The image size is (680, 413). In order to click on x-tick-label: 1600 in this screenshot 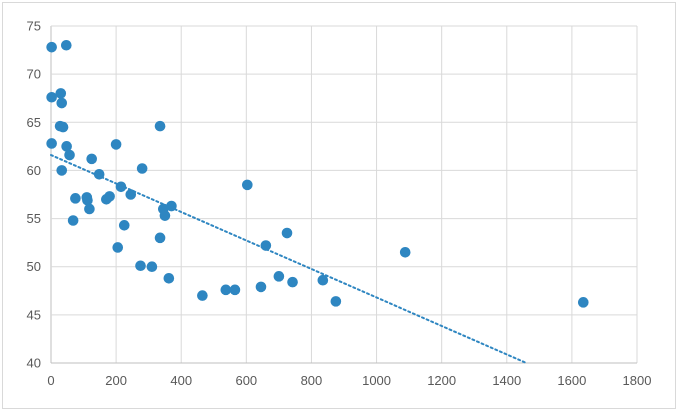, I will do `click(571, 380)`.